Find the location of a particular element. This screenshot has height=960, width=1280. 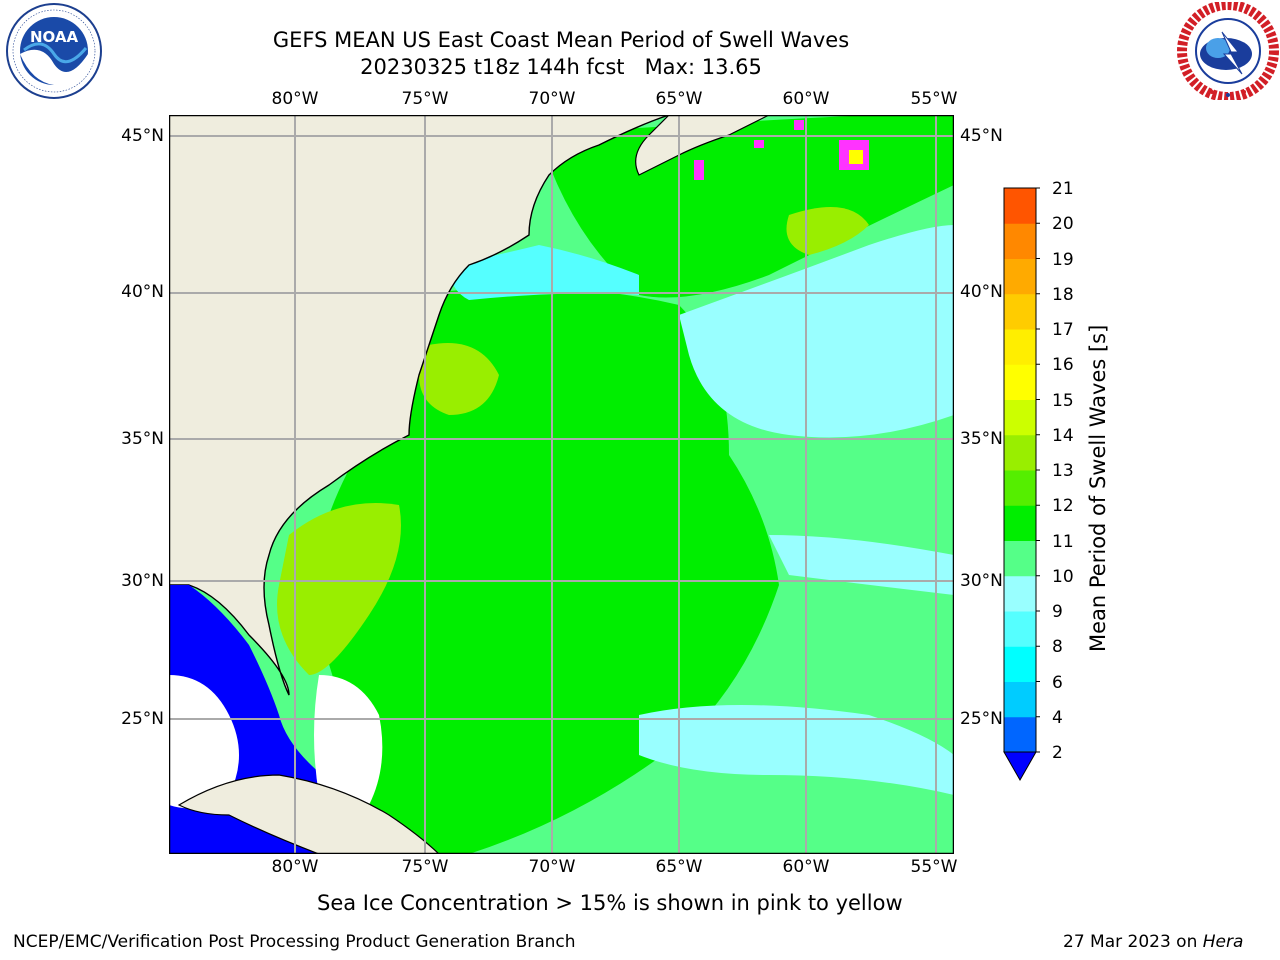

colorbar-tick-label: 13 is located at coordinates (1063, 471).